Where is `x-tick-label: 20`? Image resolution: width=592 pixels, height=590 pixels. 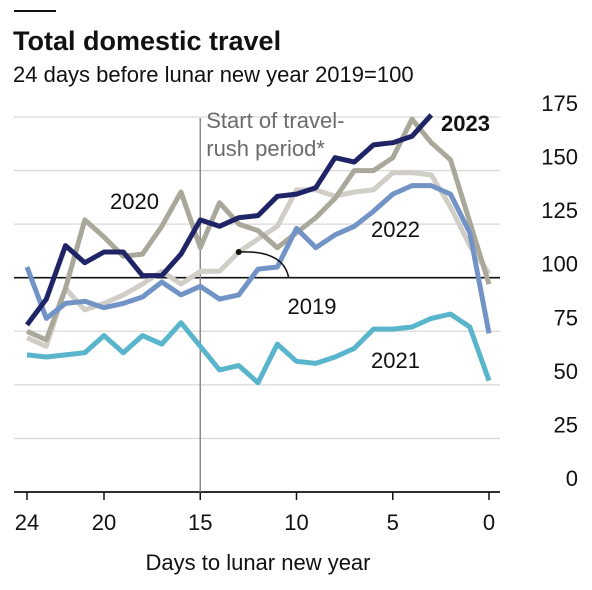
x-tick-label: 20 is located at coordinates (104, 522).